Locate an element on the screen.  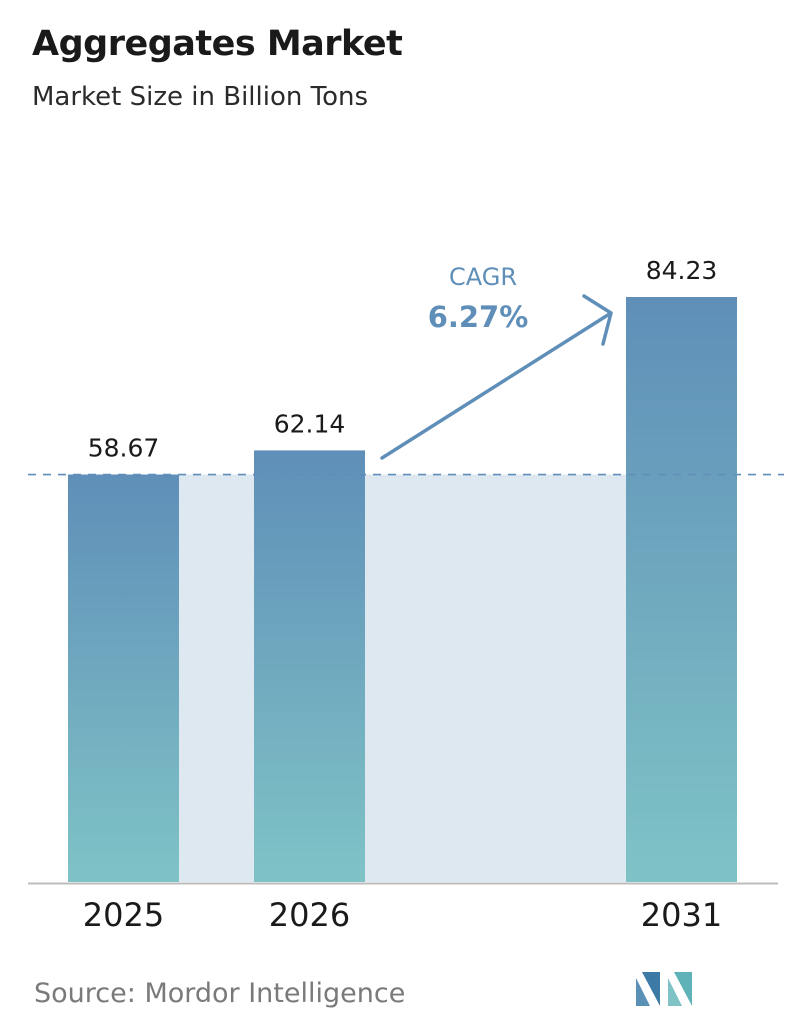
data-label-2026: 62.14 is located at coordinates (310, 423).